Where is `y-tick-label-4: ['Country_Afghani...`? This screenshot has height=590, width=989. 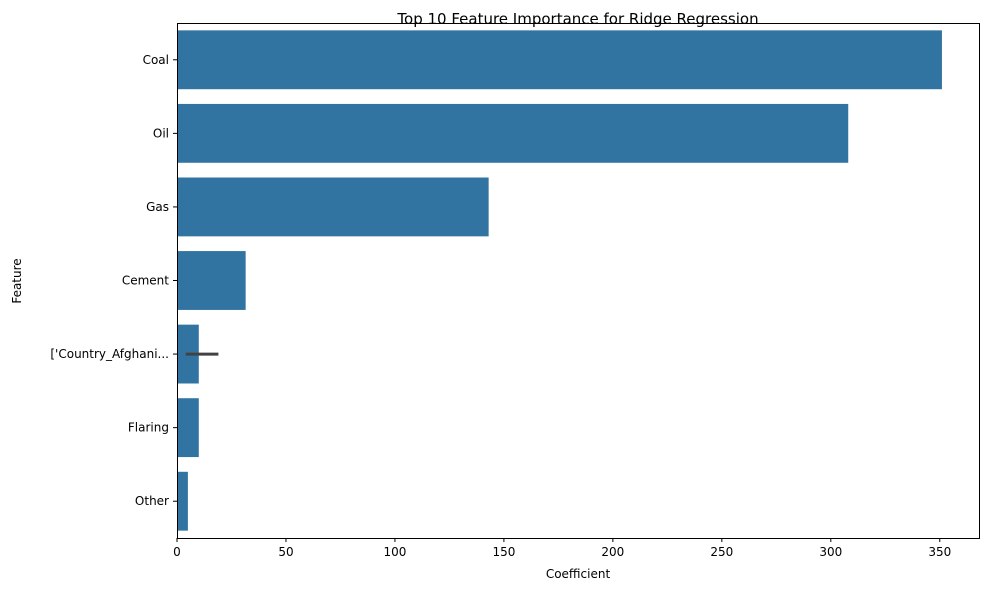 y-tick-label-4: ['Country_Afghani... is located at coordinates (109, 354).